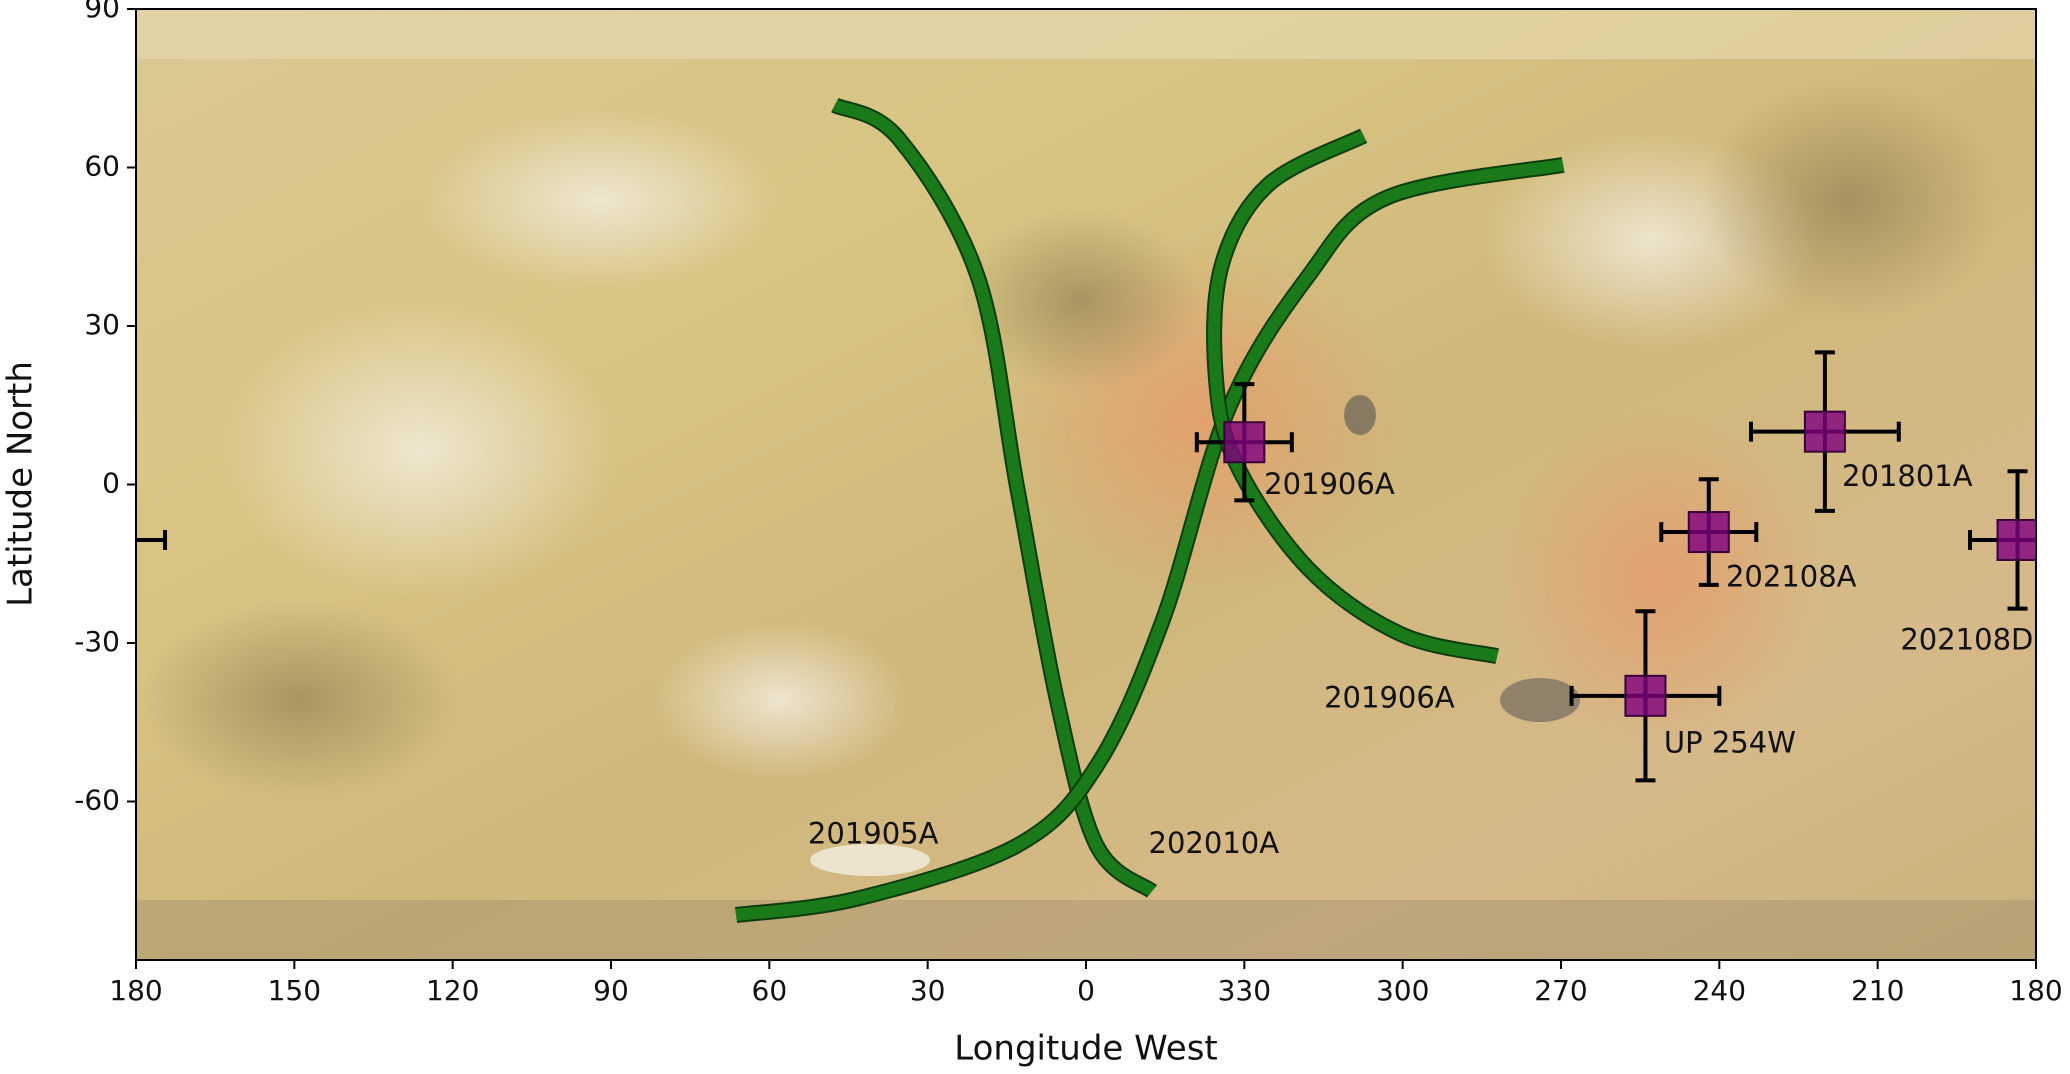  What do you see at coordinates (1791, 576) in the screenshot?
I see `point-label: 202108A` at bounding box center [1791, 576].